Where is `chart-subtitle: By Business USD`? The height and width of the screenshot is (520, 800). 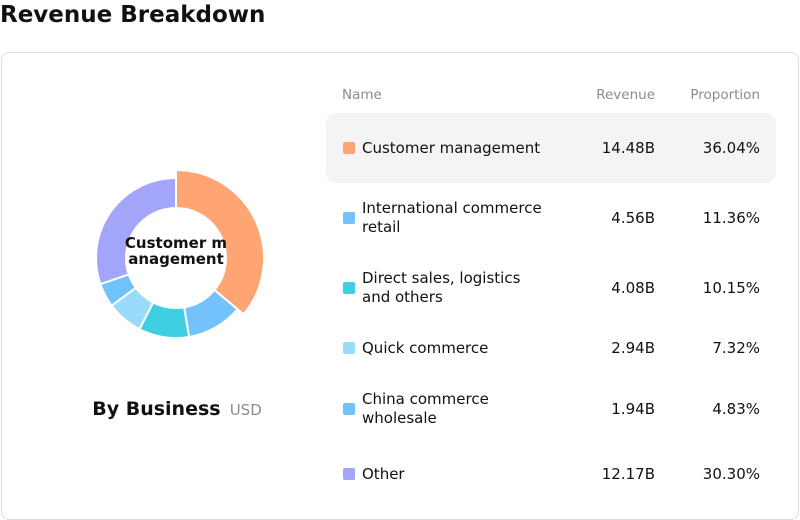 chart-subtitle: By Business USD is located at coordinates (177, 409).